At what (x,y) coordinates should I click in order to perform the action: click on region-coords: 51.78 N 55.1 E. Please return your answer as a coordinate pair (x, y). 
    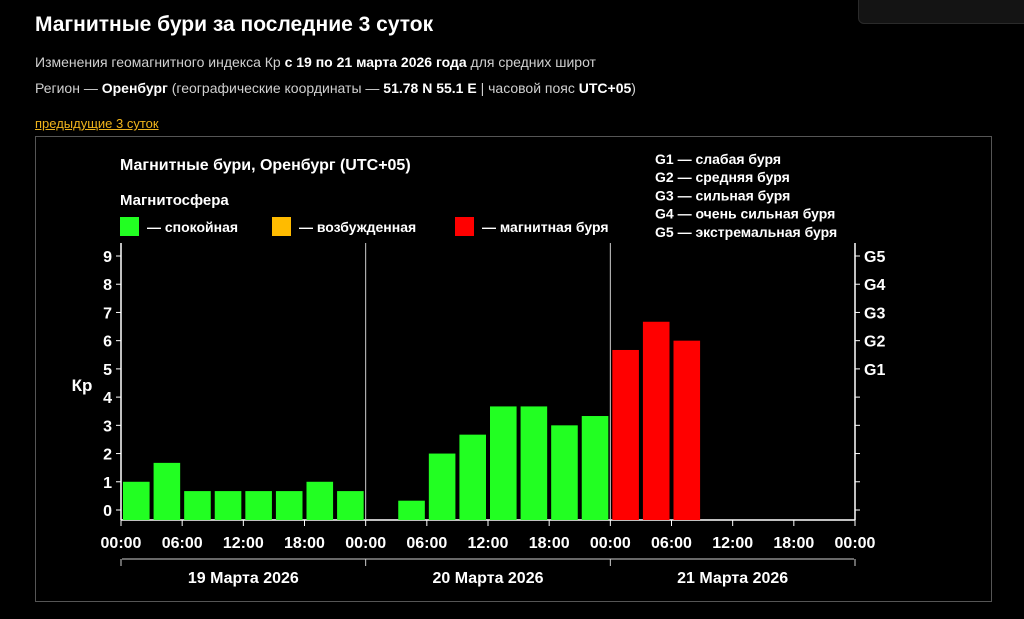
    Looking at the image, I should click on (430, 88).